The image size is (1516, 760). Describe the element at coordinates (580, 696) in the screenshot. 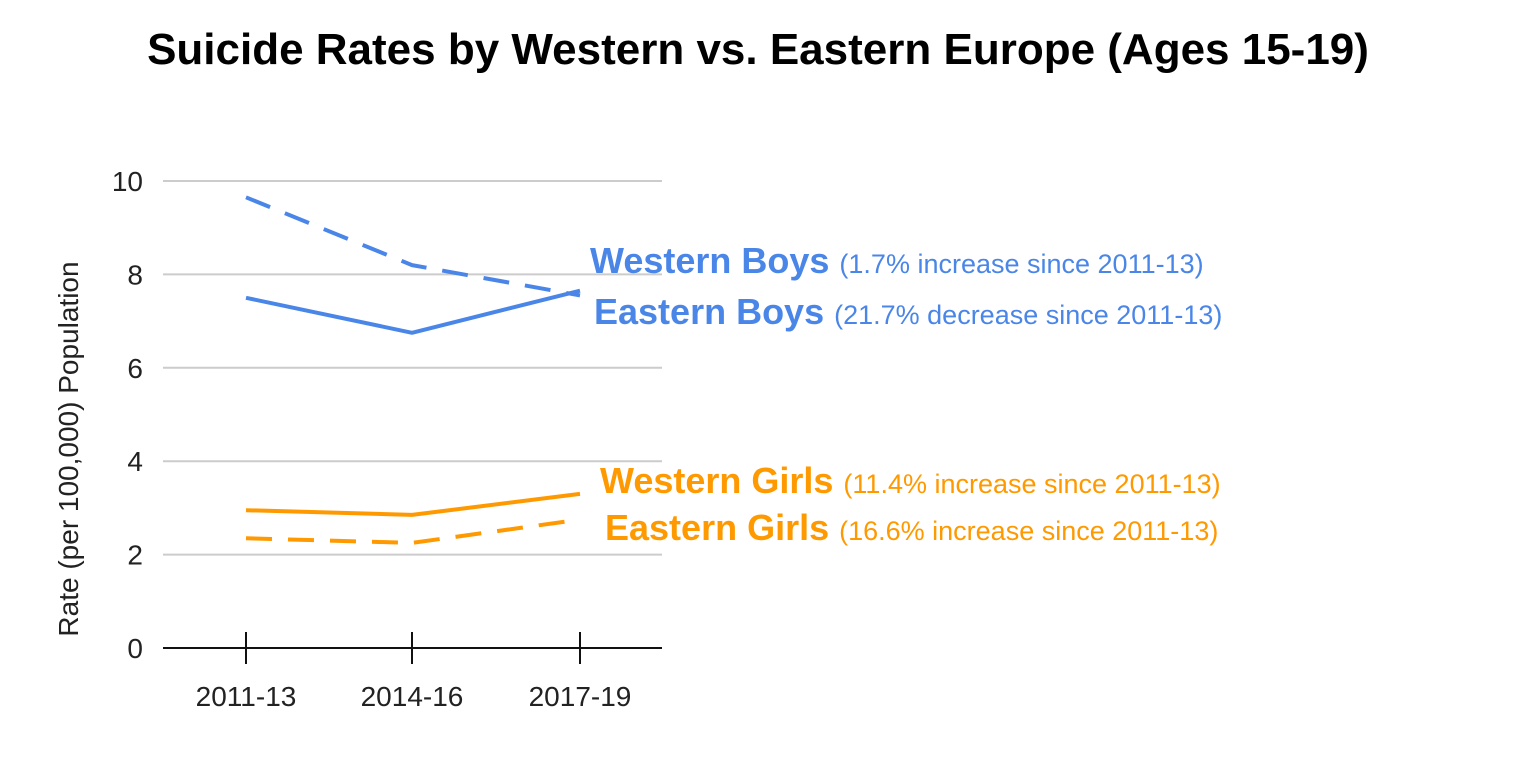

I see `x-tick-label: 2017-19` at that location.